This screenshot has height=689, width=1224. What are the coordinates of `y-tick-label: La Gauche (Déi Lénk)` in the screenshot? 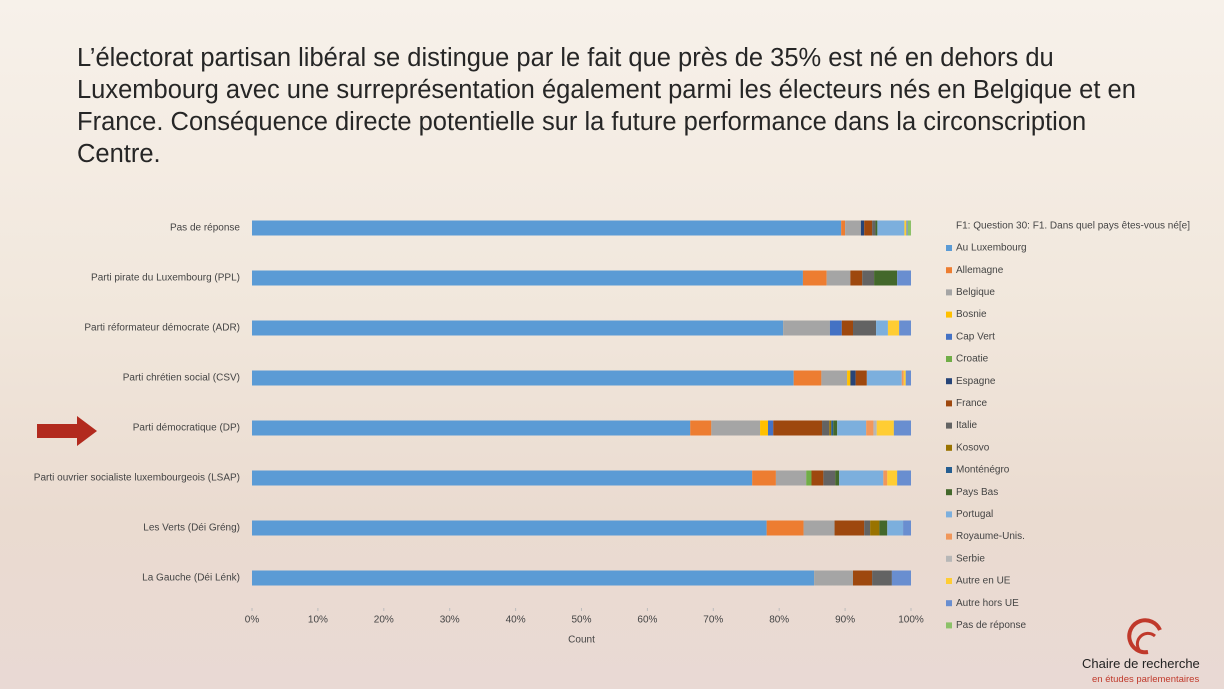 It's located at (191, 578).